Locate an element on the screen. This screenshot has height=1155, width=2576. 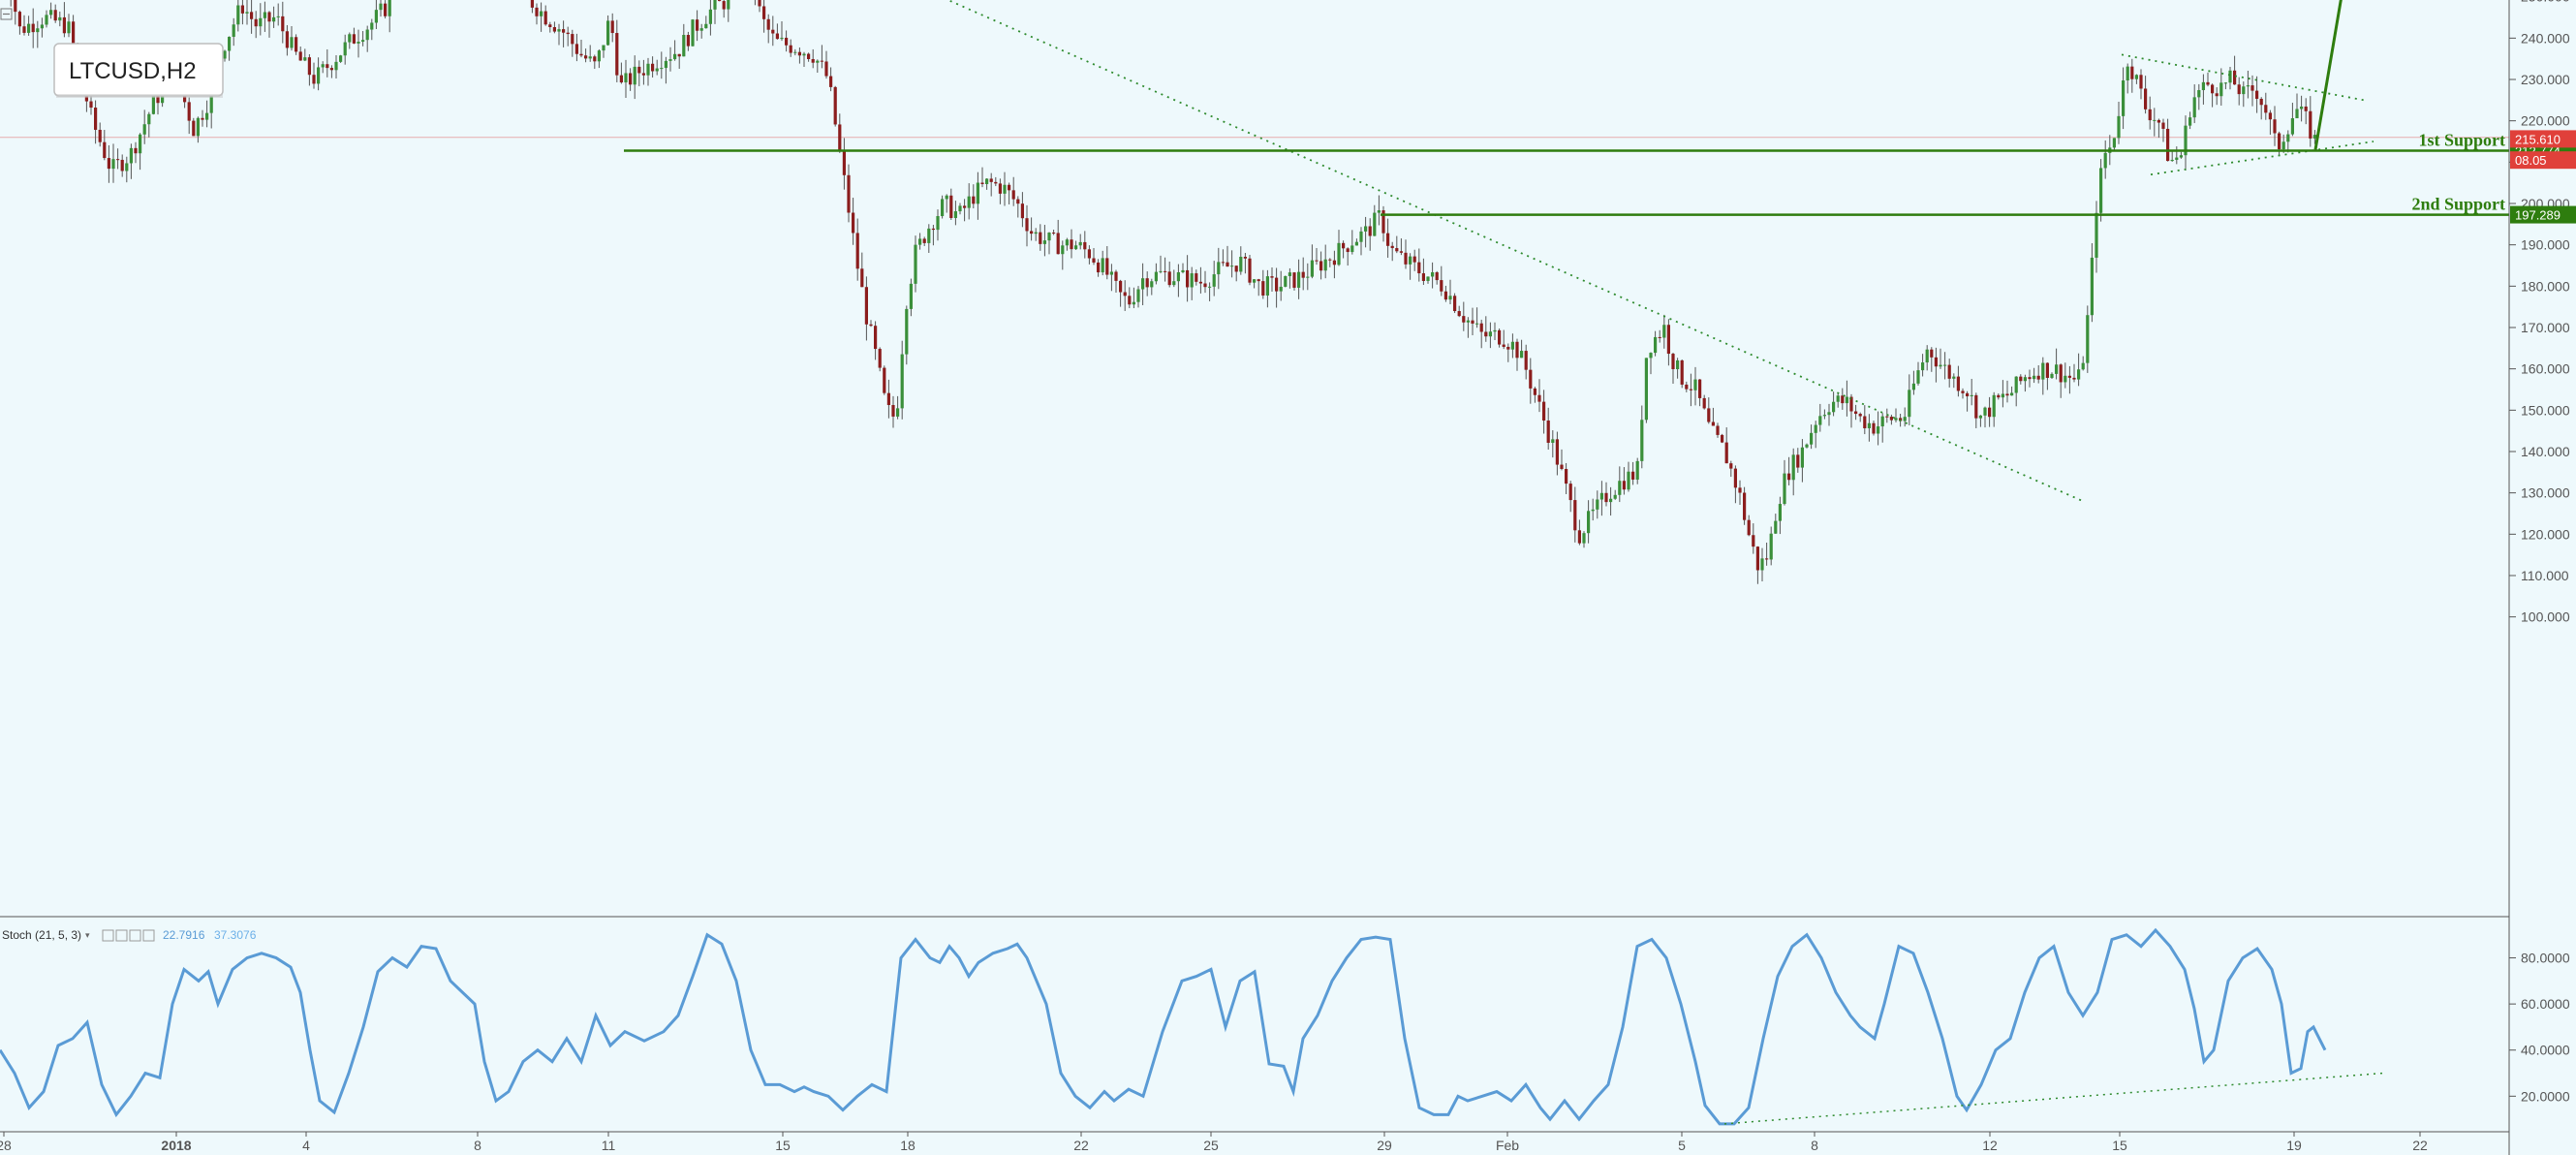
stochastic-close-icon is located at coordinates (148, 935).